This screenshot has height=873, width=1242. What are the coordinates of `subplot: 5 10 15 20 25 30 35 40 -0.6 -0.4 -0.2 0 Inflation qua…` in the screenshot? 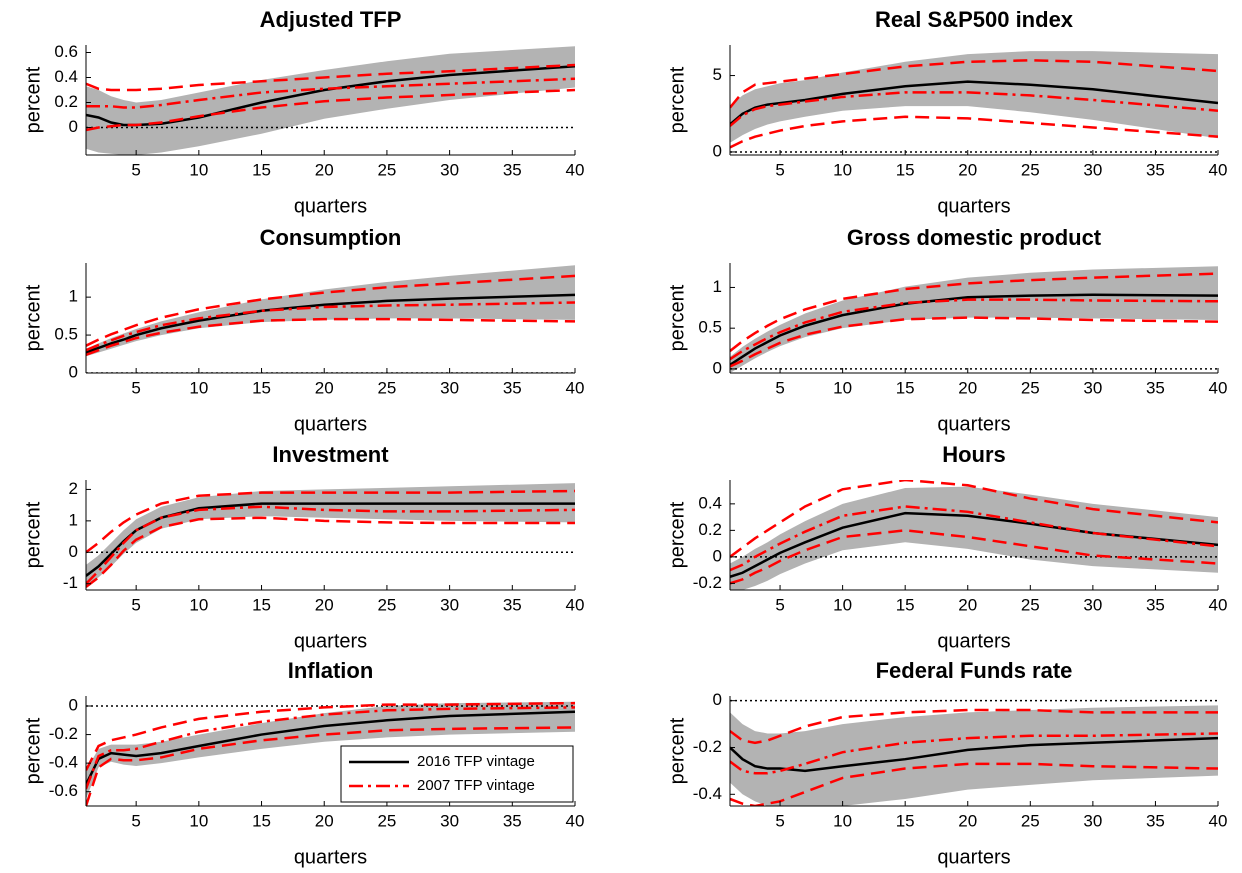 It's located at (303, 763).